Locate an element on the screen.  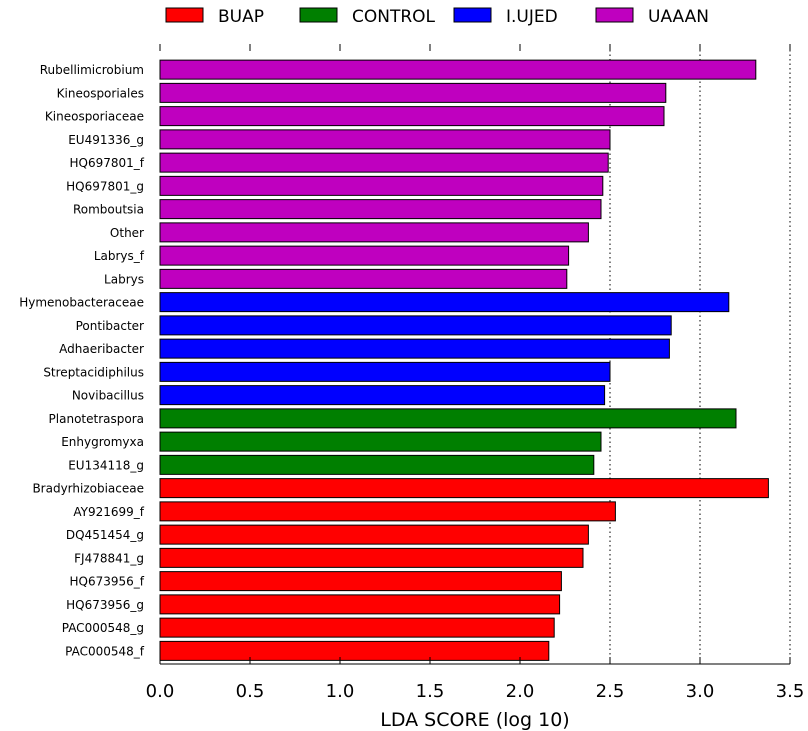
category-label: Kineosporiaceae is located at coordinates (94, 117).